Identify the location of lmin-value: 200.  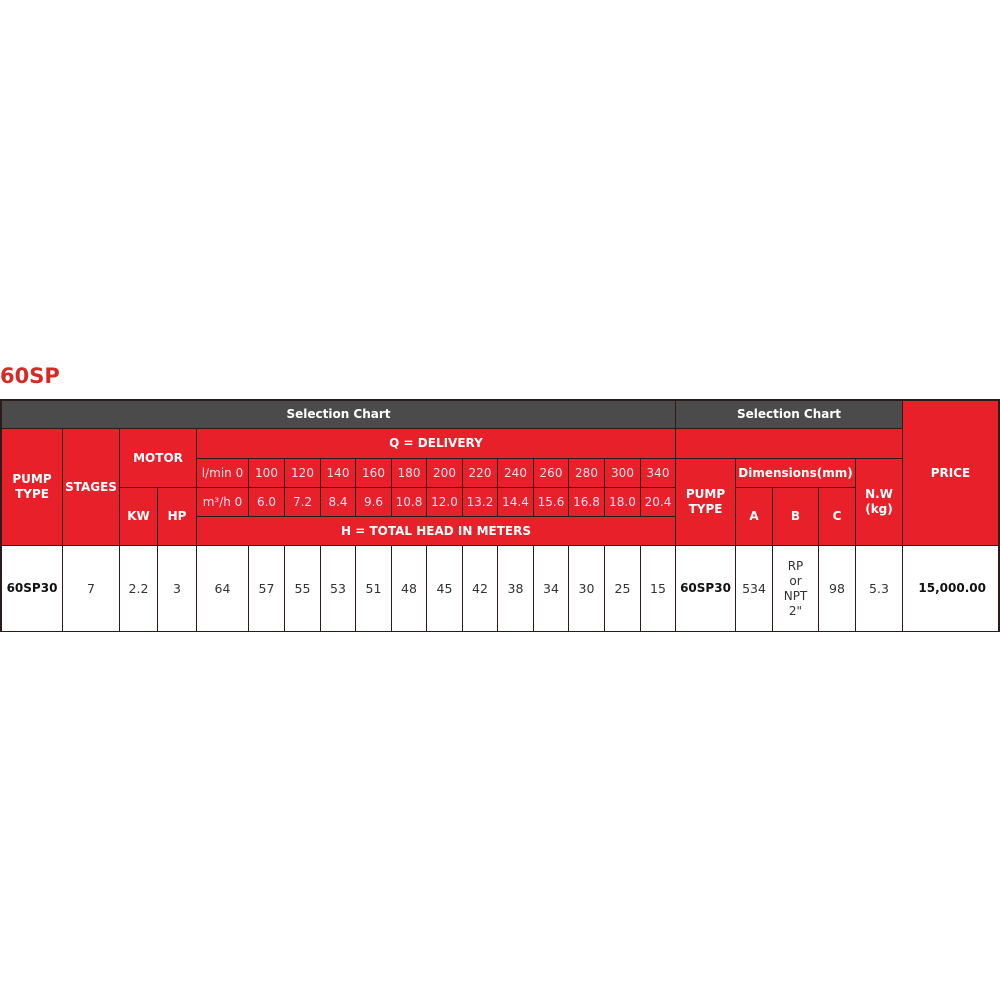
(444, 473).